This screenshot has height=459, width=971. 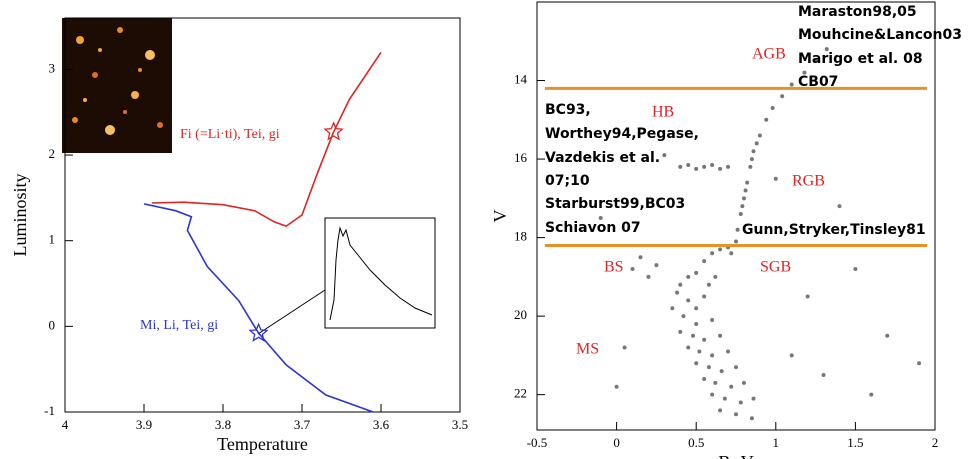 What do you see at coordinates (593, 228) in the screenshot?
I see `model-note: Schiavon 07` at bounding box center [593, 228].